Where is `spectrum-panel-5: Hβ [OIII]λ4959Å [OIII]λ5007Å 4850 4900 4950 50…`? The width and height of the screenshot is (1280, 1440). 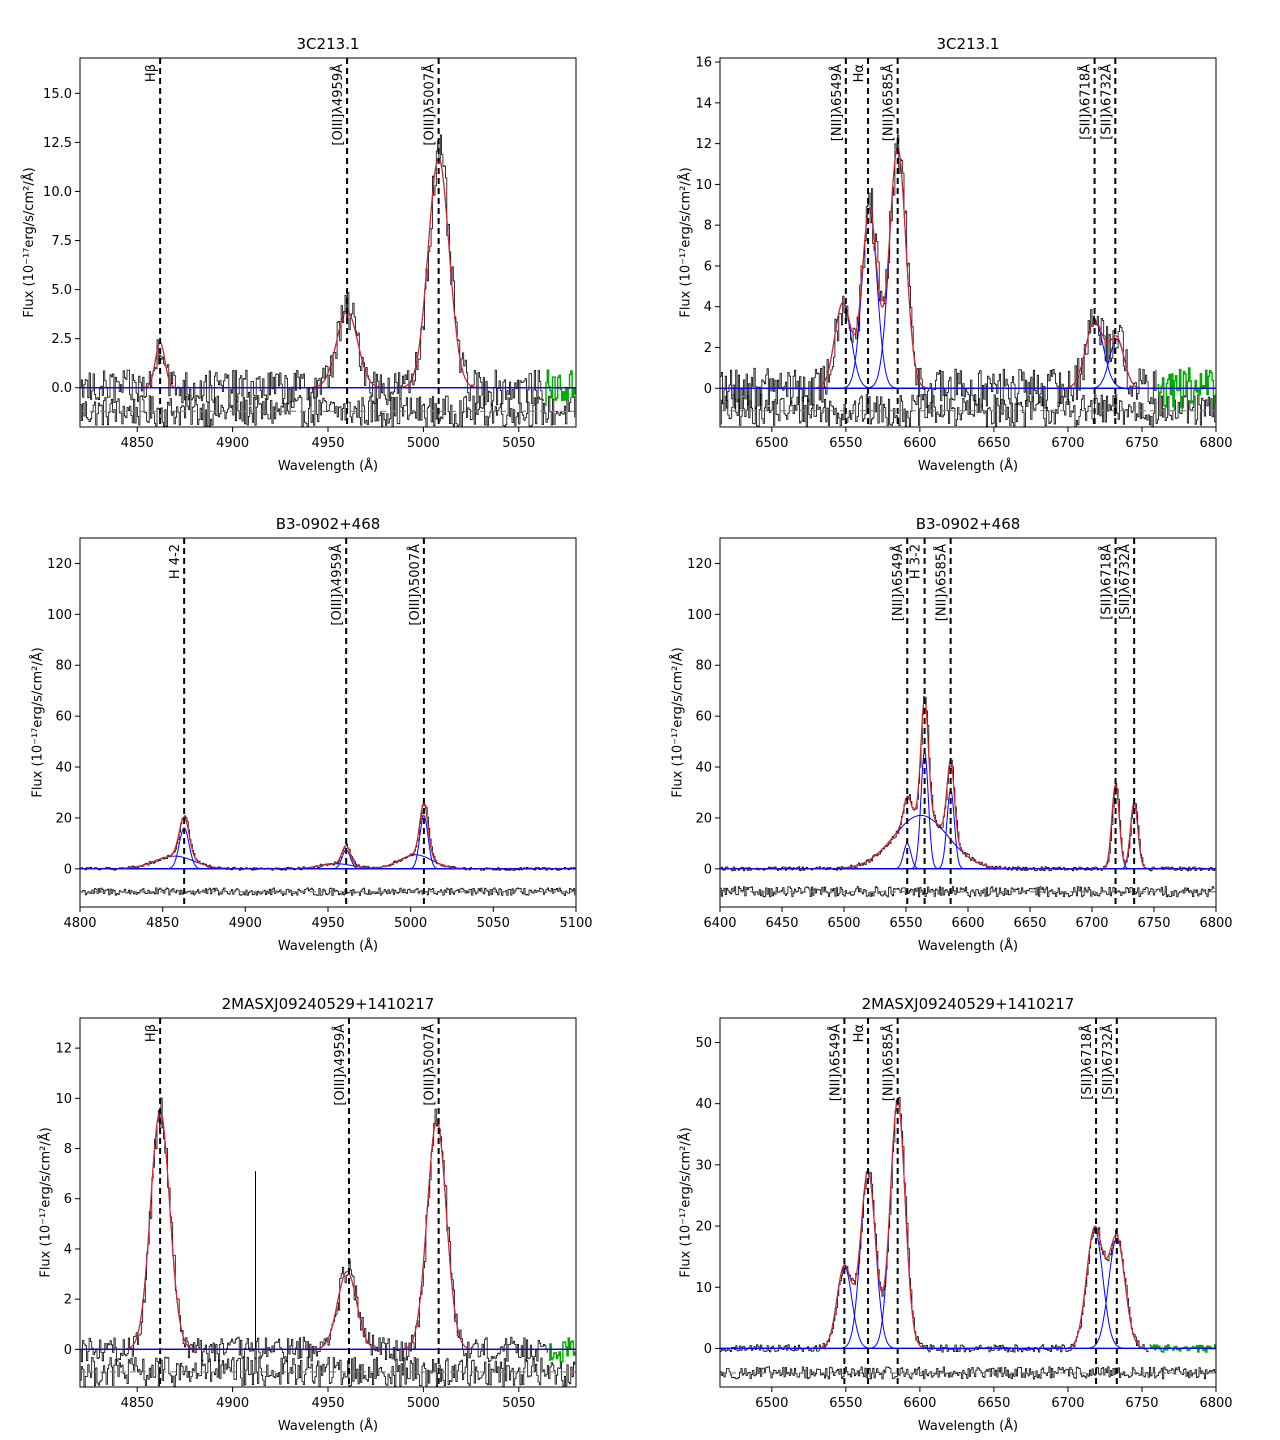
spectrum-panel-5: Hβ [OIII]λ4959Å [OIII]λ5007Å 4850 4900 4950 50… is located at coordinates (307, 1214).